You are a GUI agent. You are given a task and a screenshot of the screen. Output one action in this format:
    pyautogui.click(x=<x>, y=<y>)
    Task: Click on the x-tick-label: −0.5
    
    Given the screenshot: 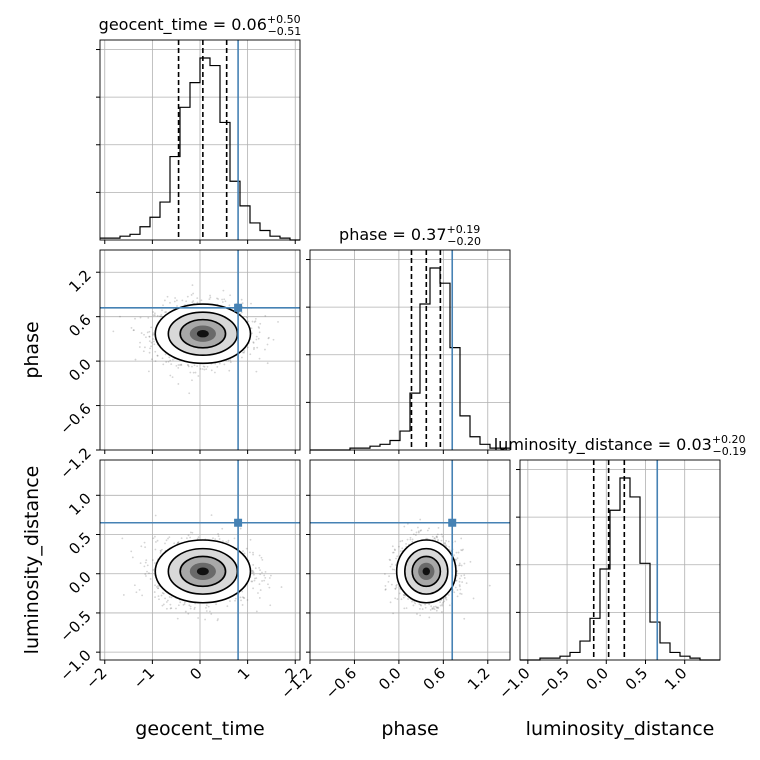 What is the action you would take?
    pyautogui.click(x=553, y=683)
    